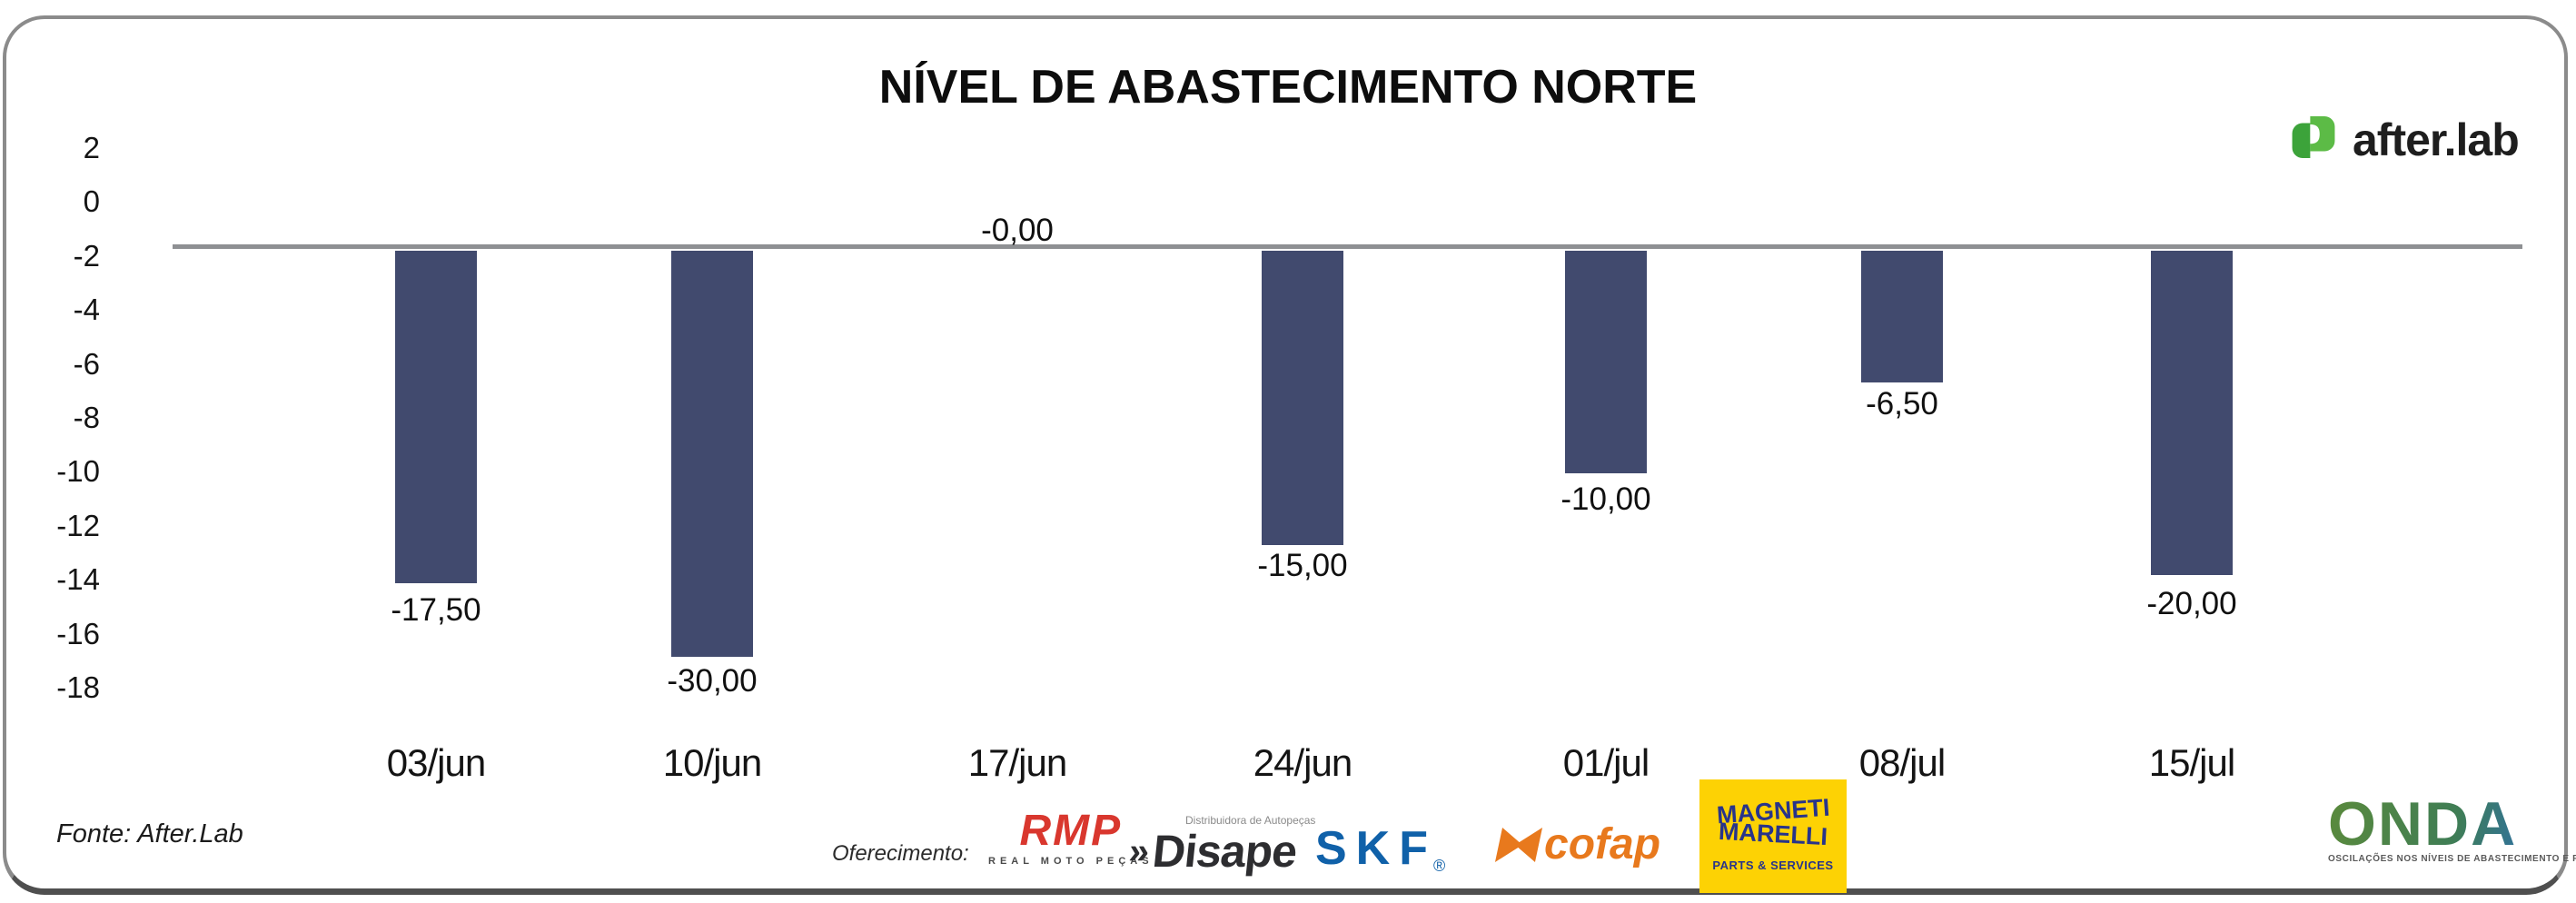 This screenshot has width=2576, height=903. I want to click on skf-registered-mark: ®, so click(1439, 866).